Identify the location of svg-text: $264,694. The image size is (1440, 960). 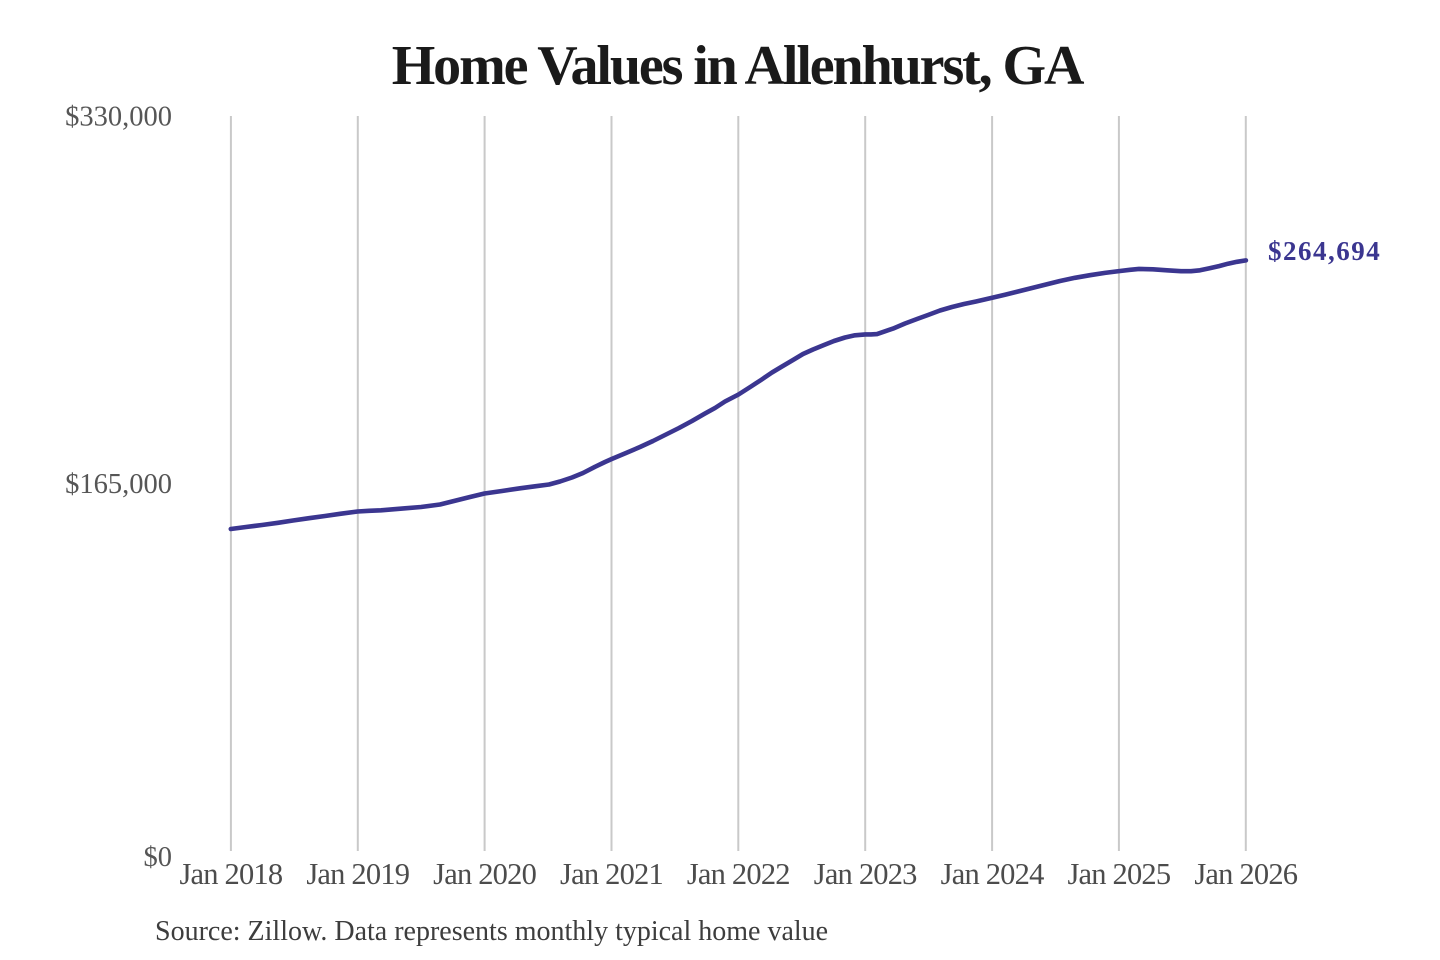
(1324, 251).